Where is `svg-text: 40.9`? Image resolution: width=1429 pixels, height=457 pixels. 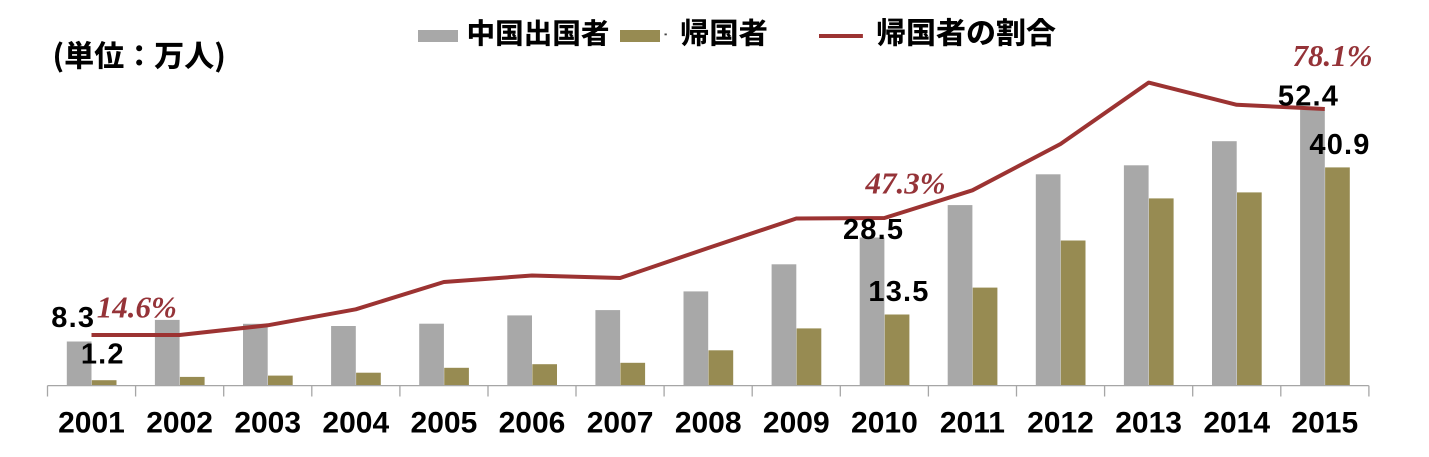
svg-text: 40.9 is located at coordinates (1339, 145).